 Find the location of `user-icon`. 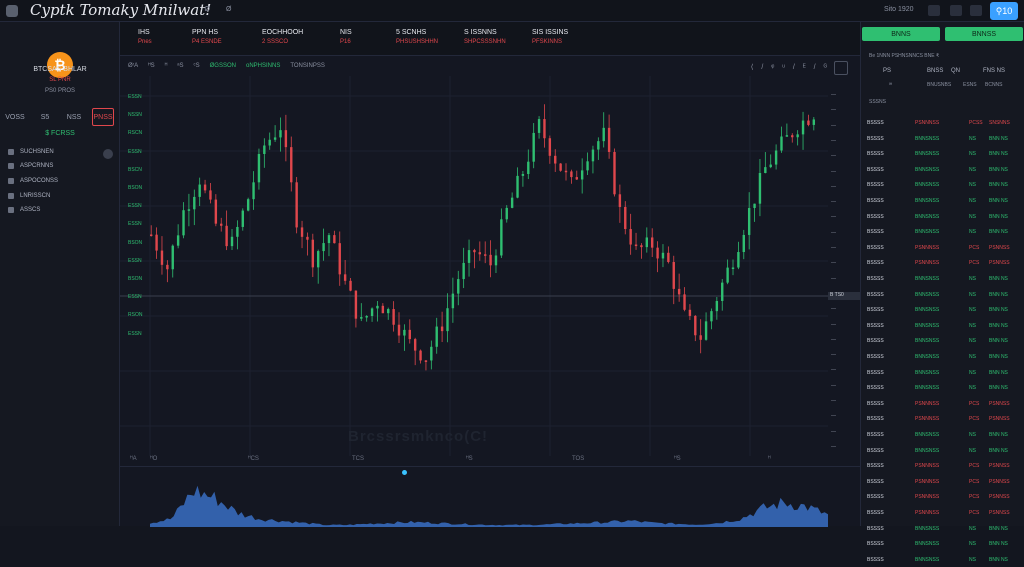

user-icon is located at coordinates (976, 10).